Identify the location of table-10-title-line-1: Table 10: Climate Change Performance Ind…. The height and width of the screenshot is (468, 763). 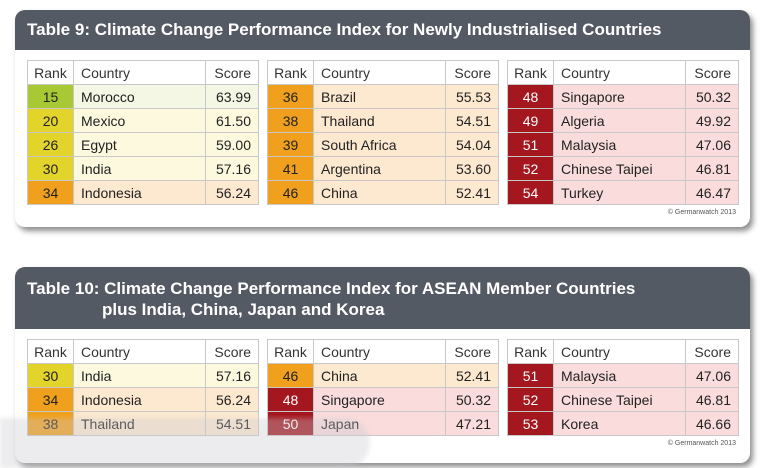
(331, 288).